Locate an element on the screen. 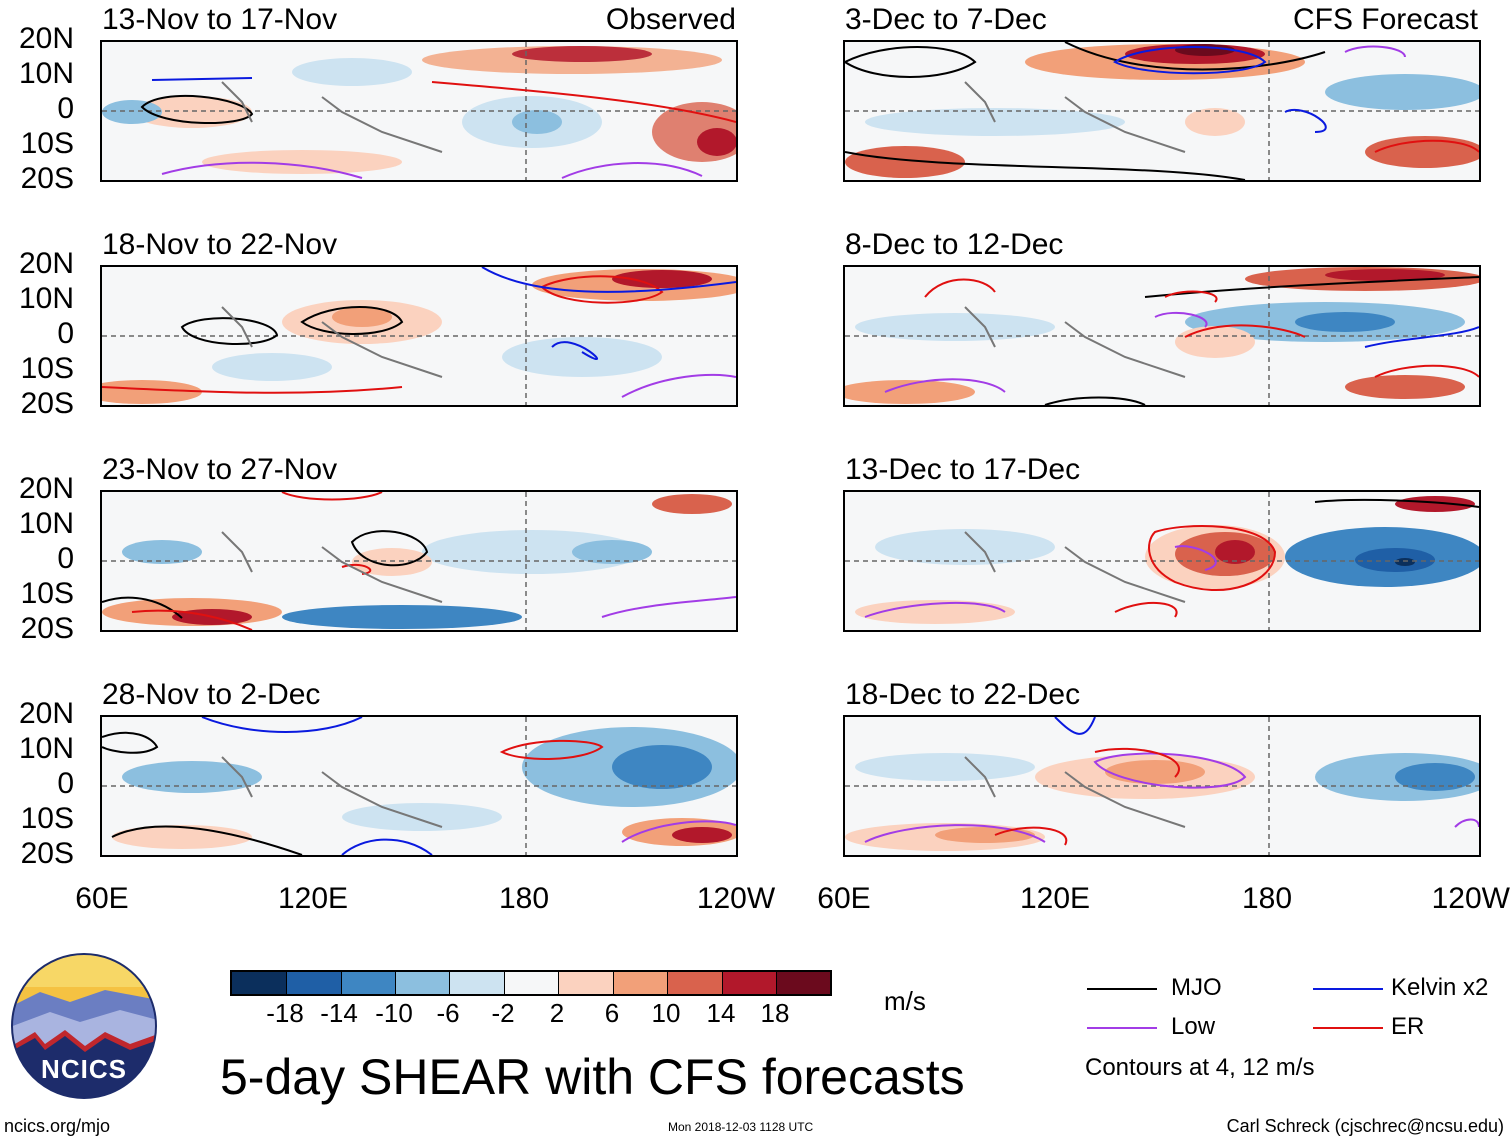  legend-label-low: Low is located at coordinates (1193, 1026).